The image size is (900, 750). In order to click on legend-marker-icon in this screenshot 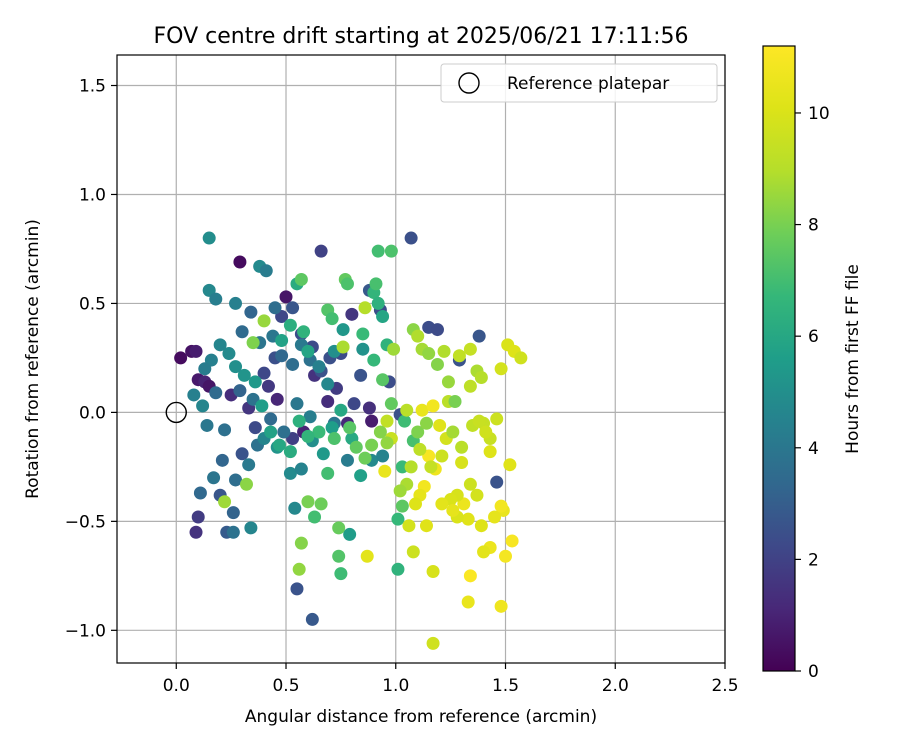, I will do `click(469, 83)`.